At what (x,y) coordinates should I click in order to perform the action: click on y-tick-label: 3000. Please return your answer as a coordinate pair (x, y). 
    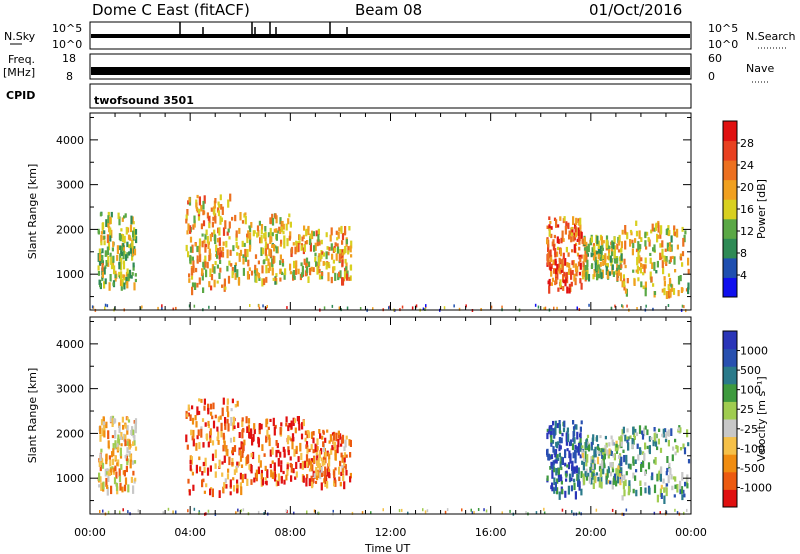
    Looking at the image, I should click on (70, 185).